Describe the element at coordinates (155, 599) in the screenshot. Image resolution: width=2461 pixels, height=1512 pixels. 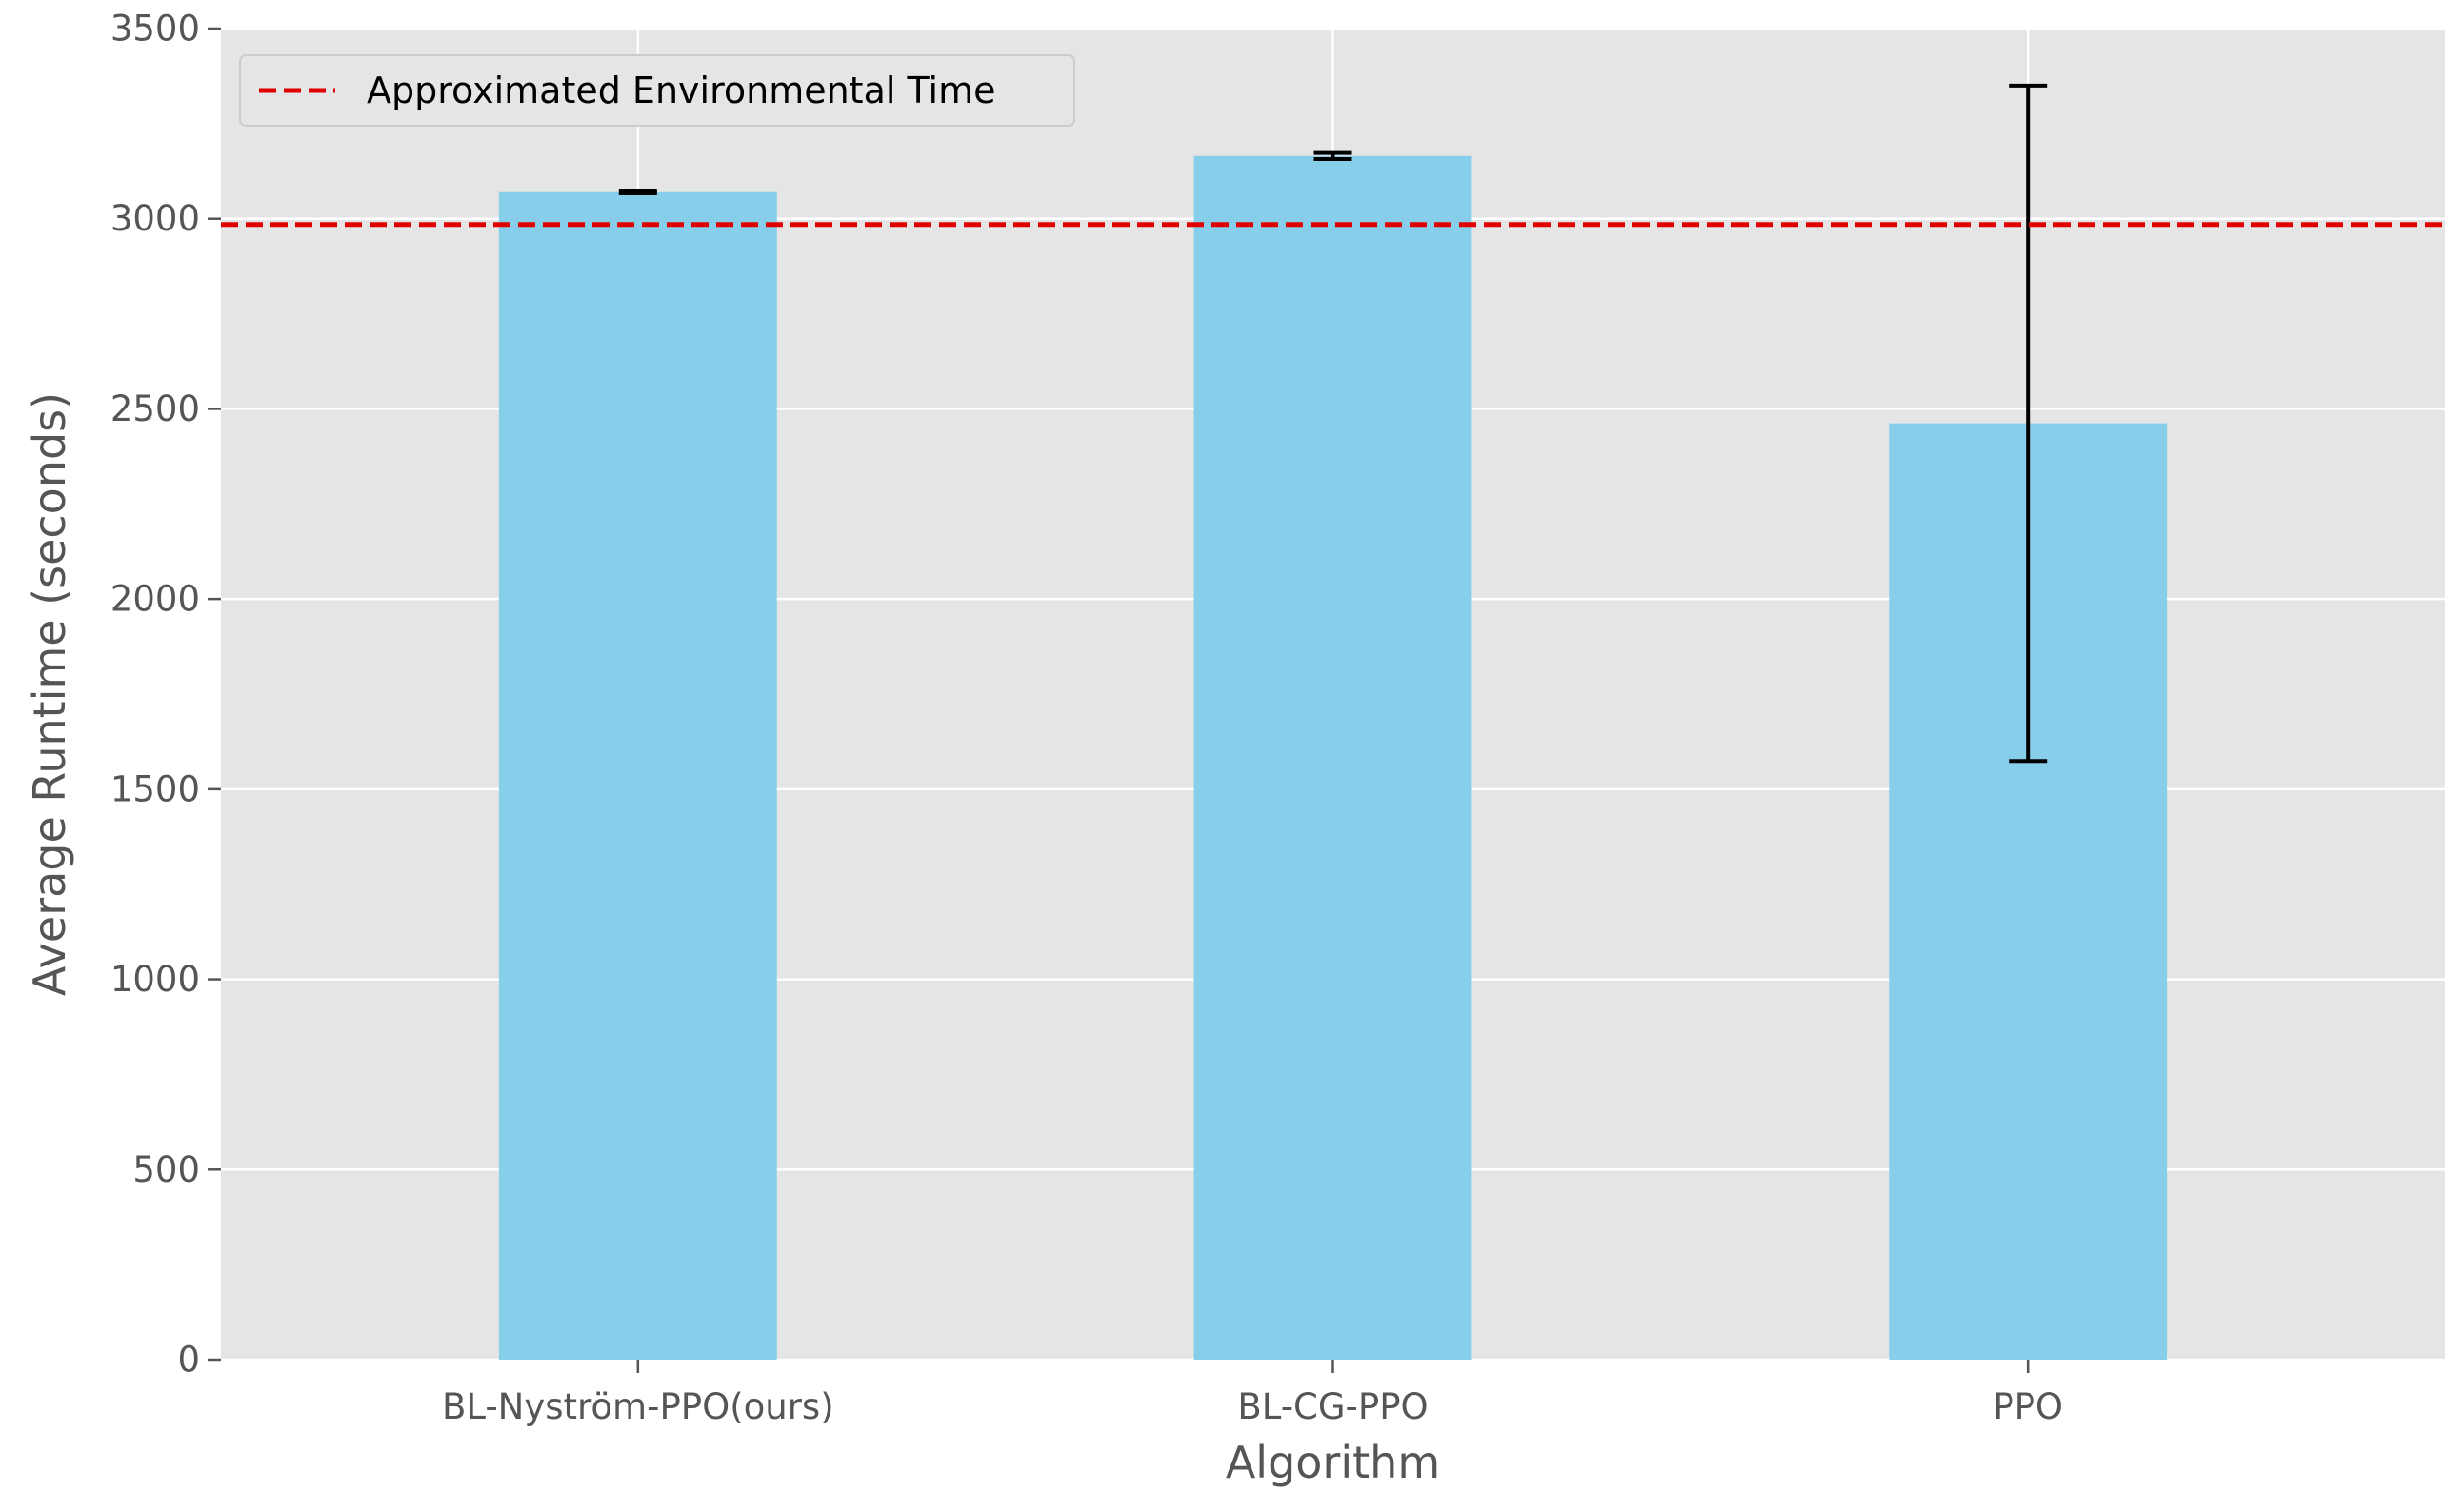
I see `y-tick-label: 2000` at that location.